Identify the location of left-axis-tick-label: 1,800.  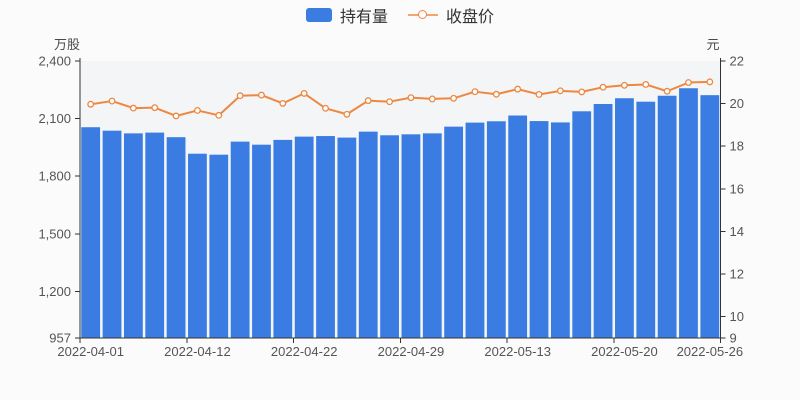
(54, 176).